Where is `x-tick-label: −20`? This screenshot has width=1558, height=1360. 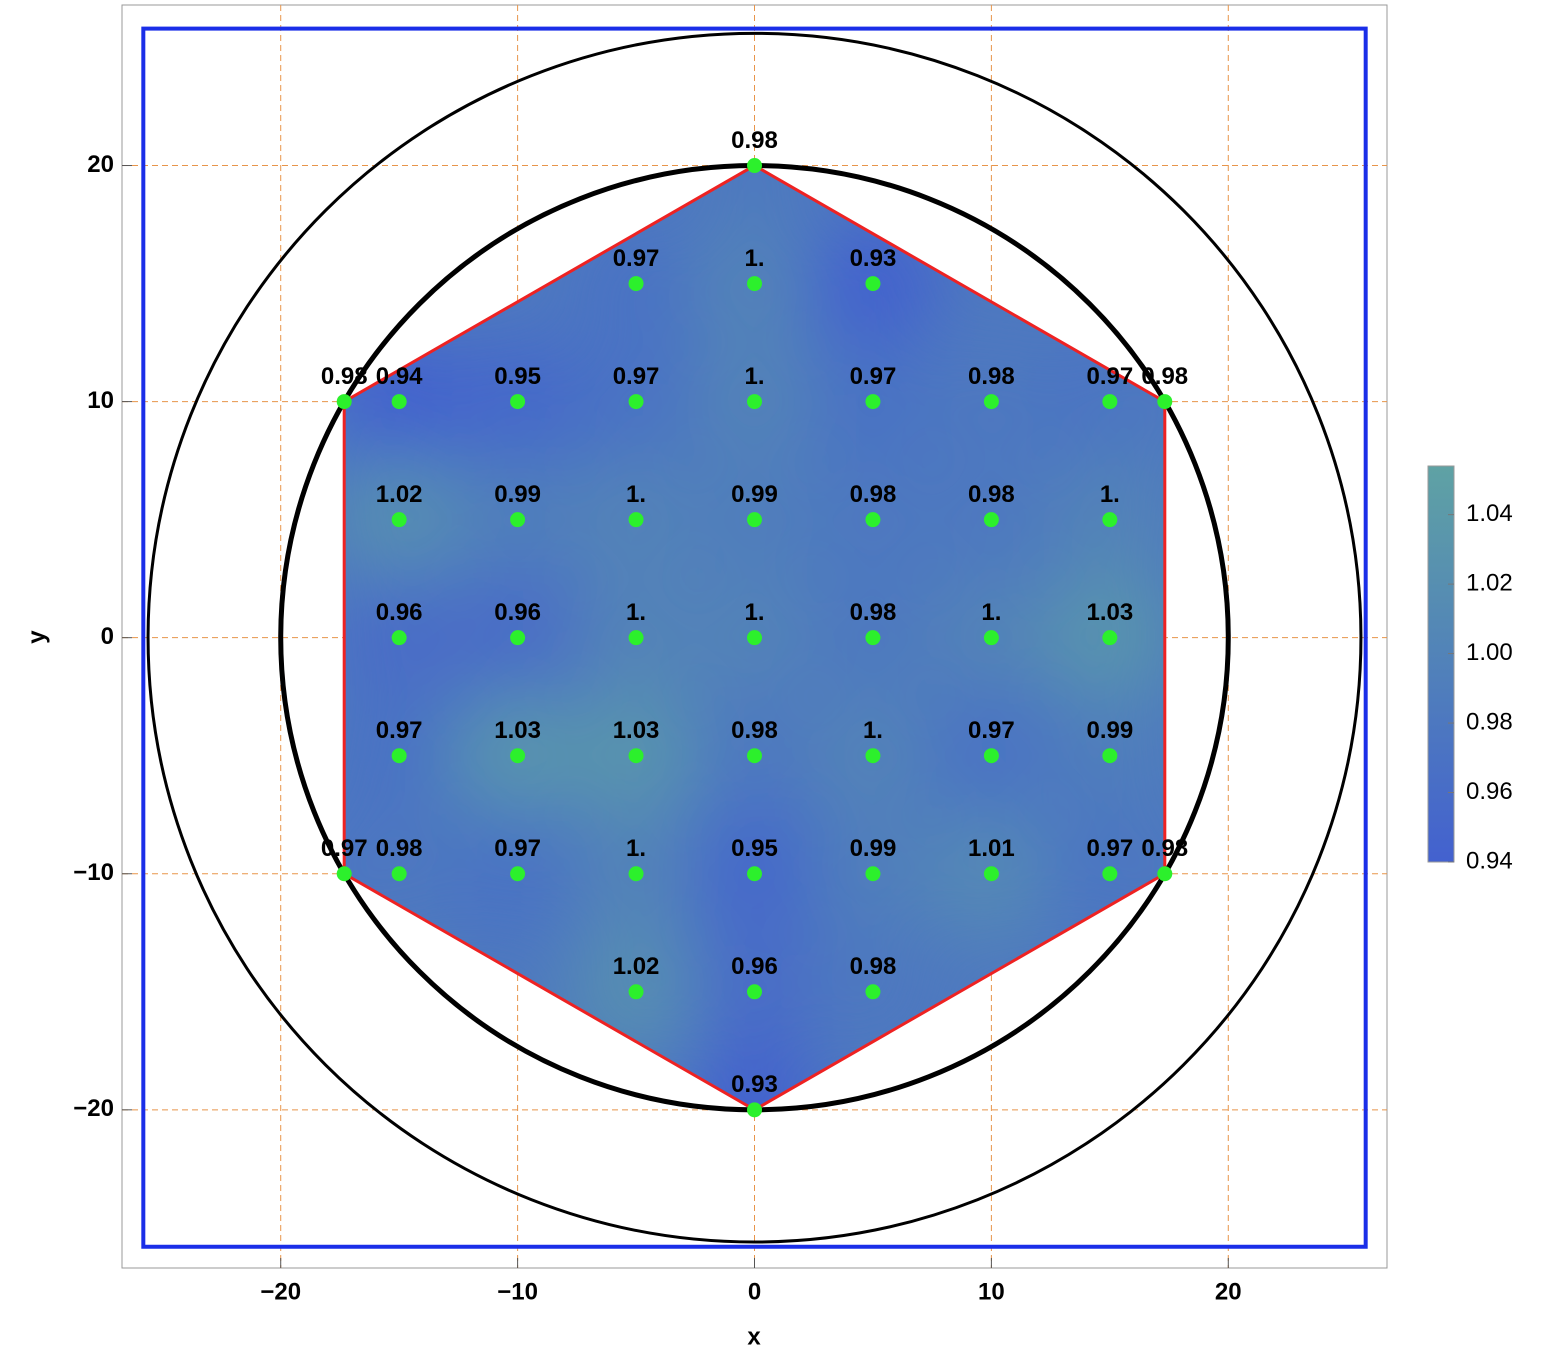
x-tick-label: −20 is located at coordinates (280, 1291).